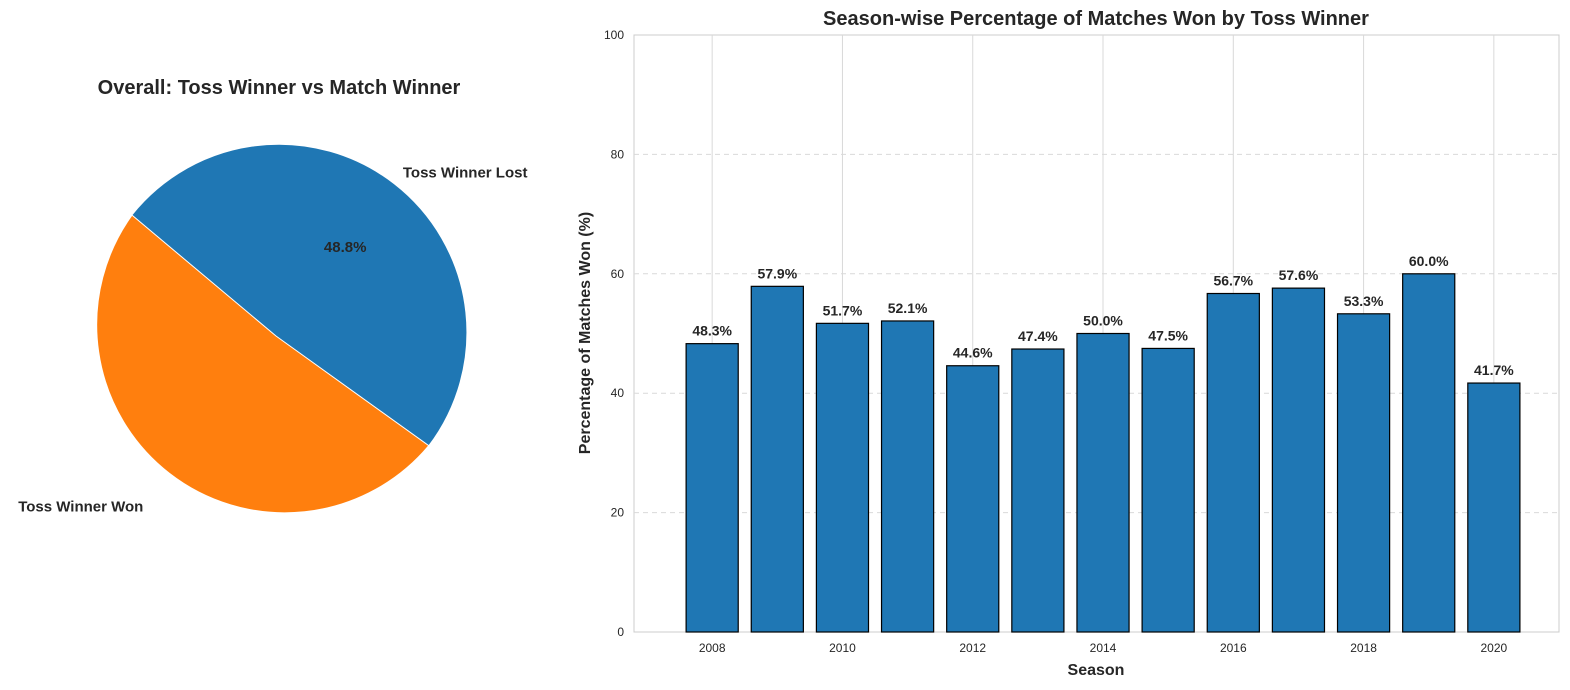 This screenshot has width=1570, height=690. What do you see at coordinates (1494, 370) in the screenshot?
I see `bar-value-label: 41.7%` at bounding box center [1494, 370].